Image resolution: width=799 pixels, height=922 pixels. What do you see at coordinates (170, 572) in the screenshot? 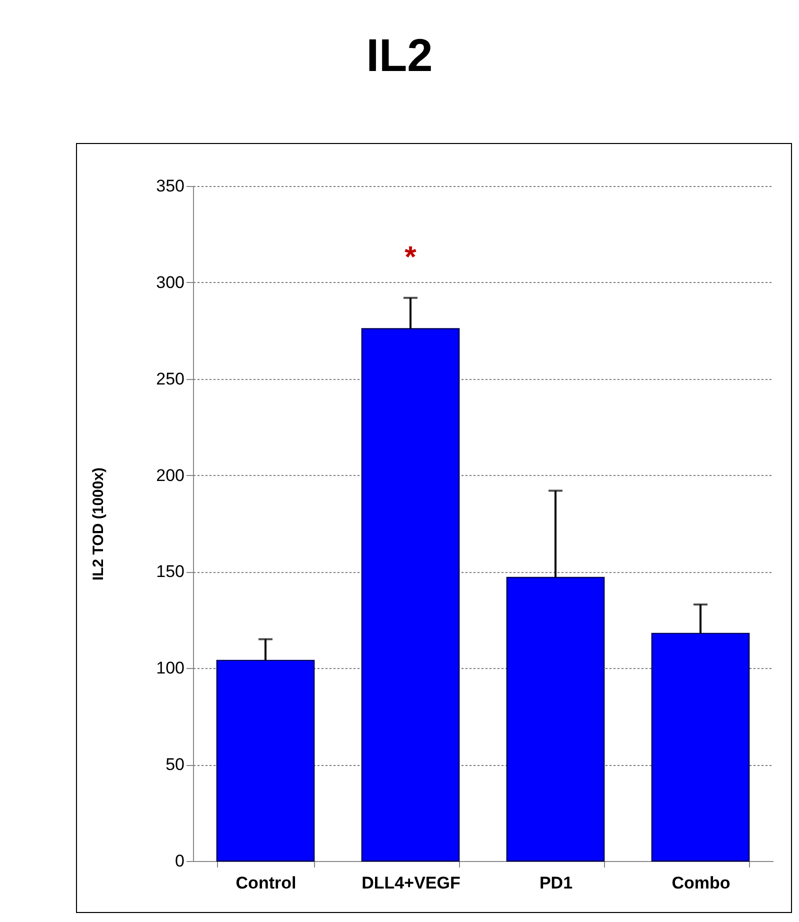
I see `y-tick-label: 150` at bounding box center [170, 572].